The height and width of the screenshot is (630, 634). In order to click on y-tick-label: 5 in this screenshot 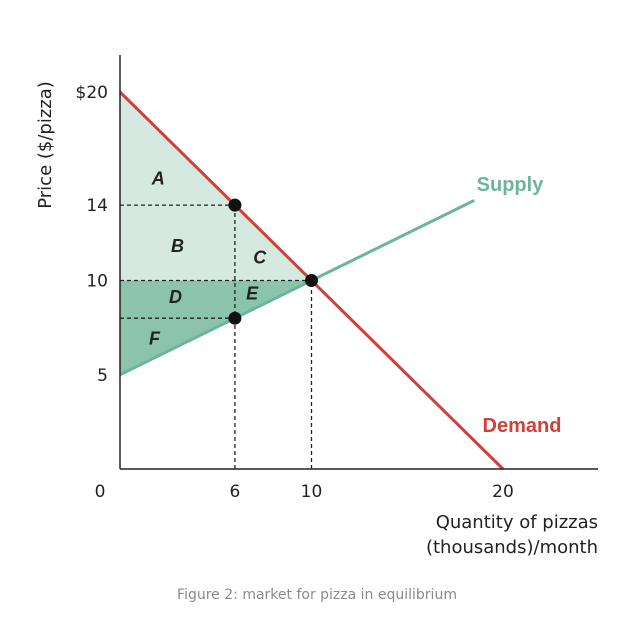, I will do `click(102, 376)`.